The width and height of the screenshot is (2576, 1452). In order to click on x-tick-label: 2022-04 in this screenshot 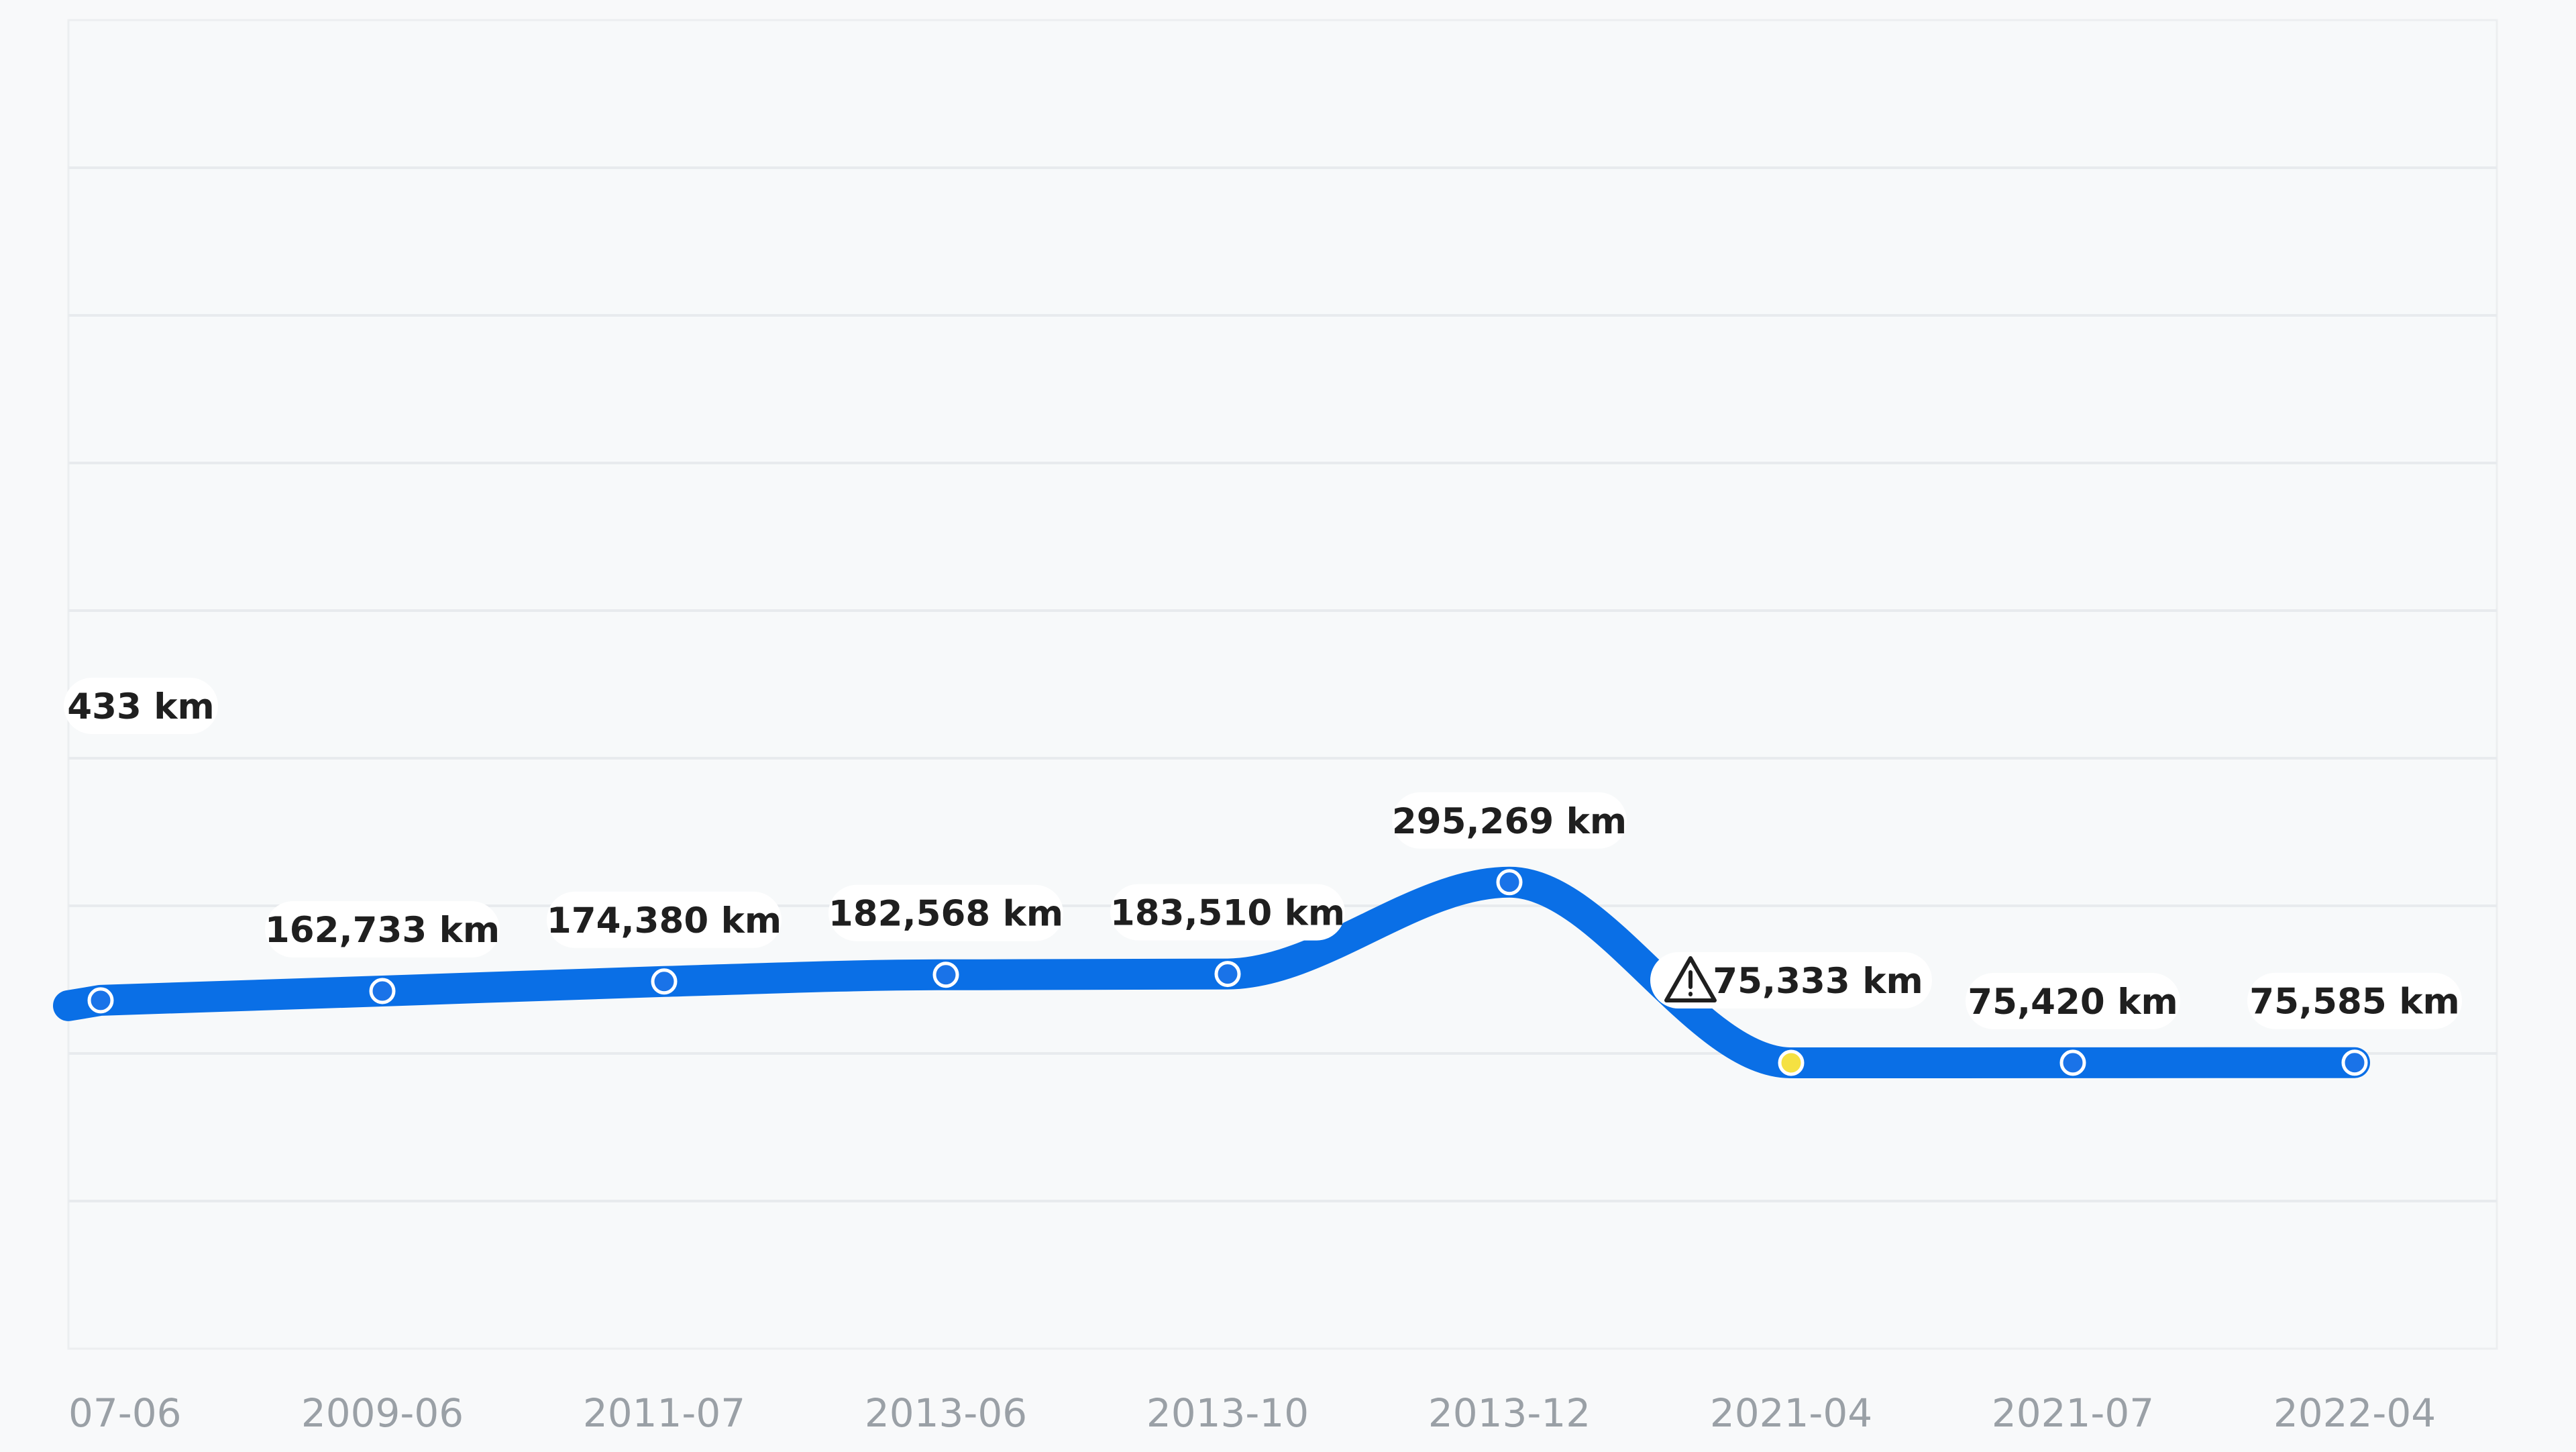, I will do `click(2354, 1413)`.